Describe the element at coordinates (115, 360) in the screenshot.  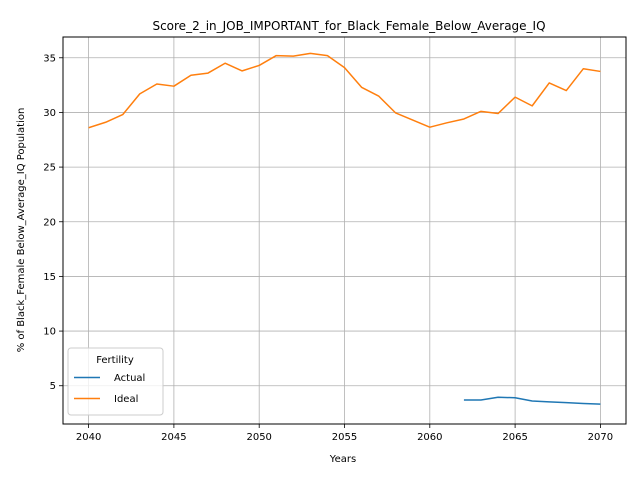
I see `legend-title: Fertility` at that location.